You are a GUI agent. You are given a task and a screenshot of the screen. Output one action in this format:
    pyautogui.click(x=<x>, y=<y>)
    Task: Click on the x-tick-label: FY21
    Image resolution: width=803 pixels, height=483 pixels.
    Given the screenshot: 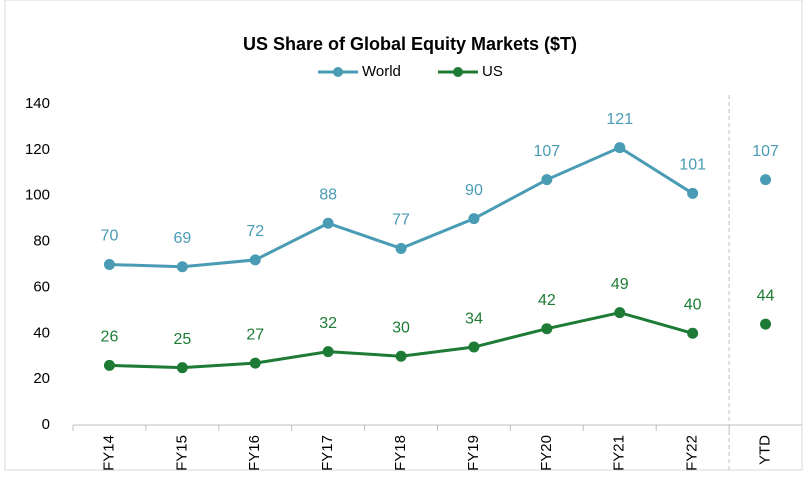 What is the action you would take?
    pyautogui.click(x=619, y=453)
    